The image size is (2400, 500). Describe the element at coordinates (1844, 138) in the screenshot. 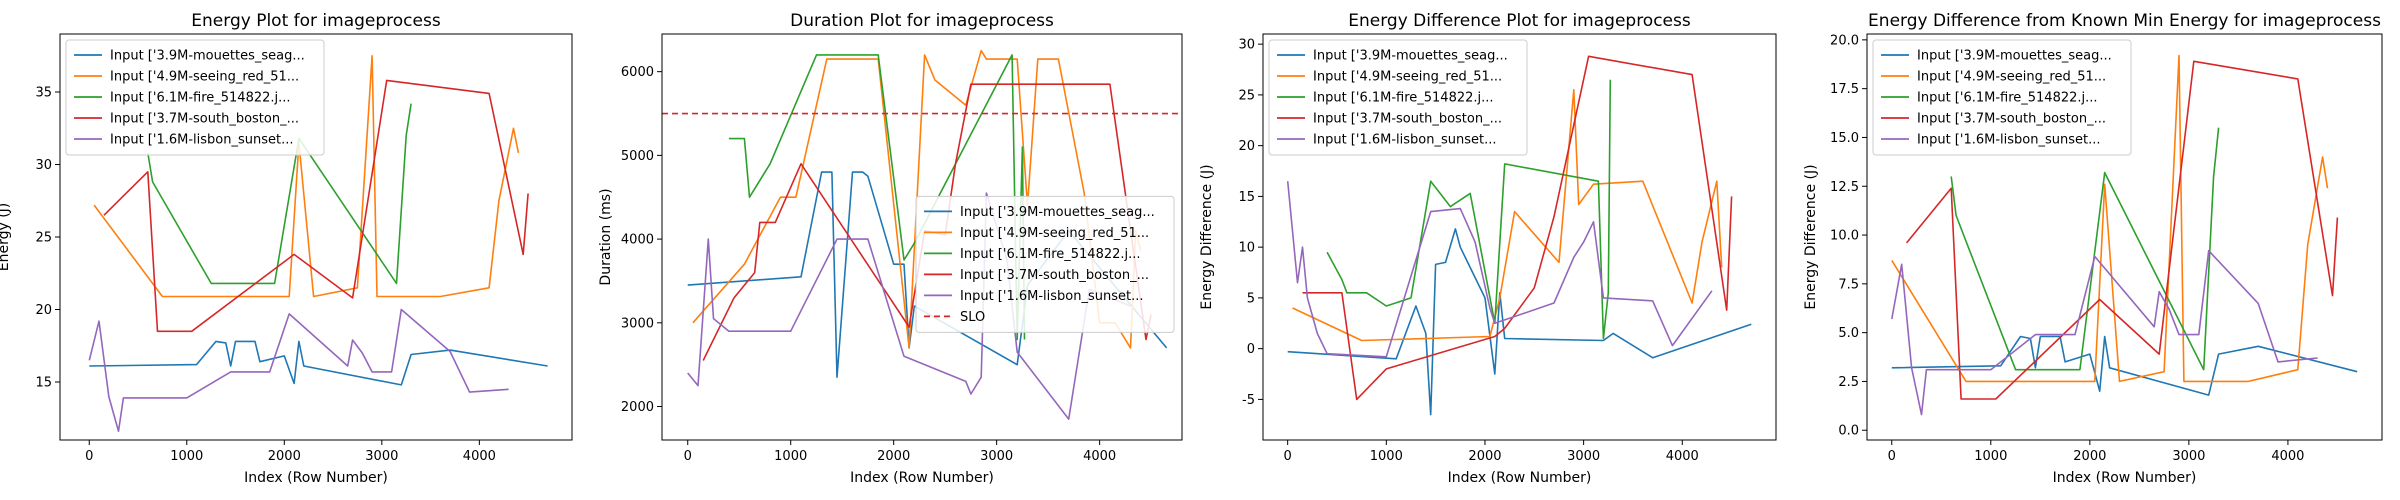

I see `y-tick-label: 15.0` at that location.